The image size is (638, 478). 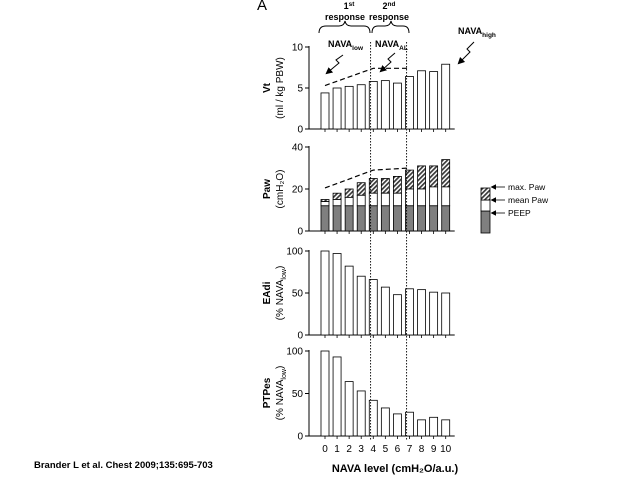 I want to click on vt-y-tick-label: 5, so click(x=300, y=89).